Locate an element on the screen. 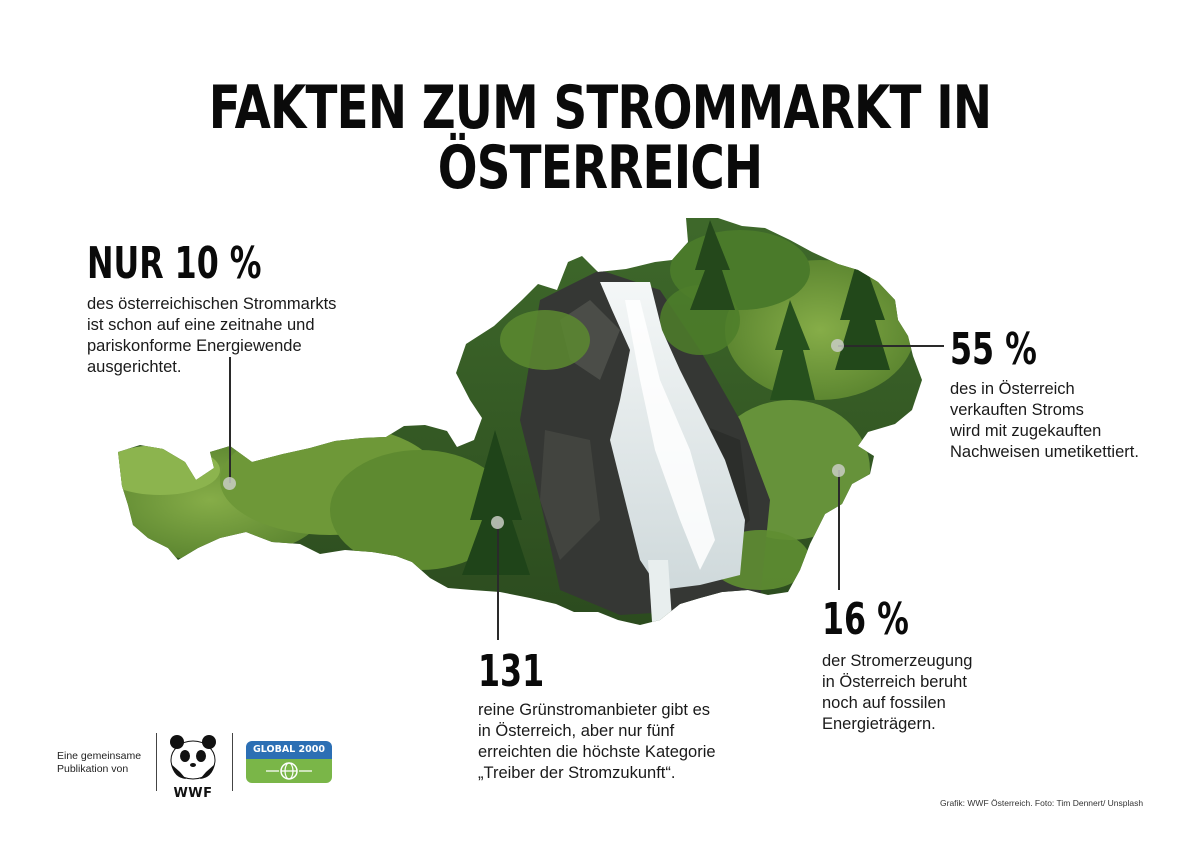 Image resolution: width=1200 pixels, height=848 pixels. wwf-label: WWF is located at coordinates (193, 793).